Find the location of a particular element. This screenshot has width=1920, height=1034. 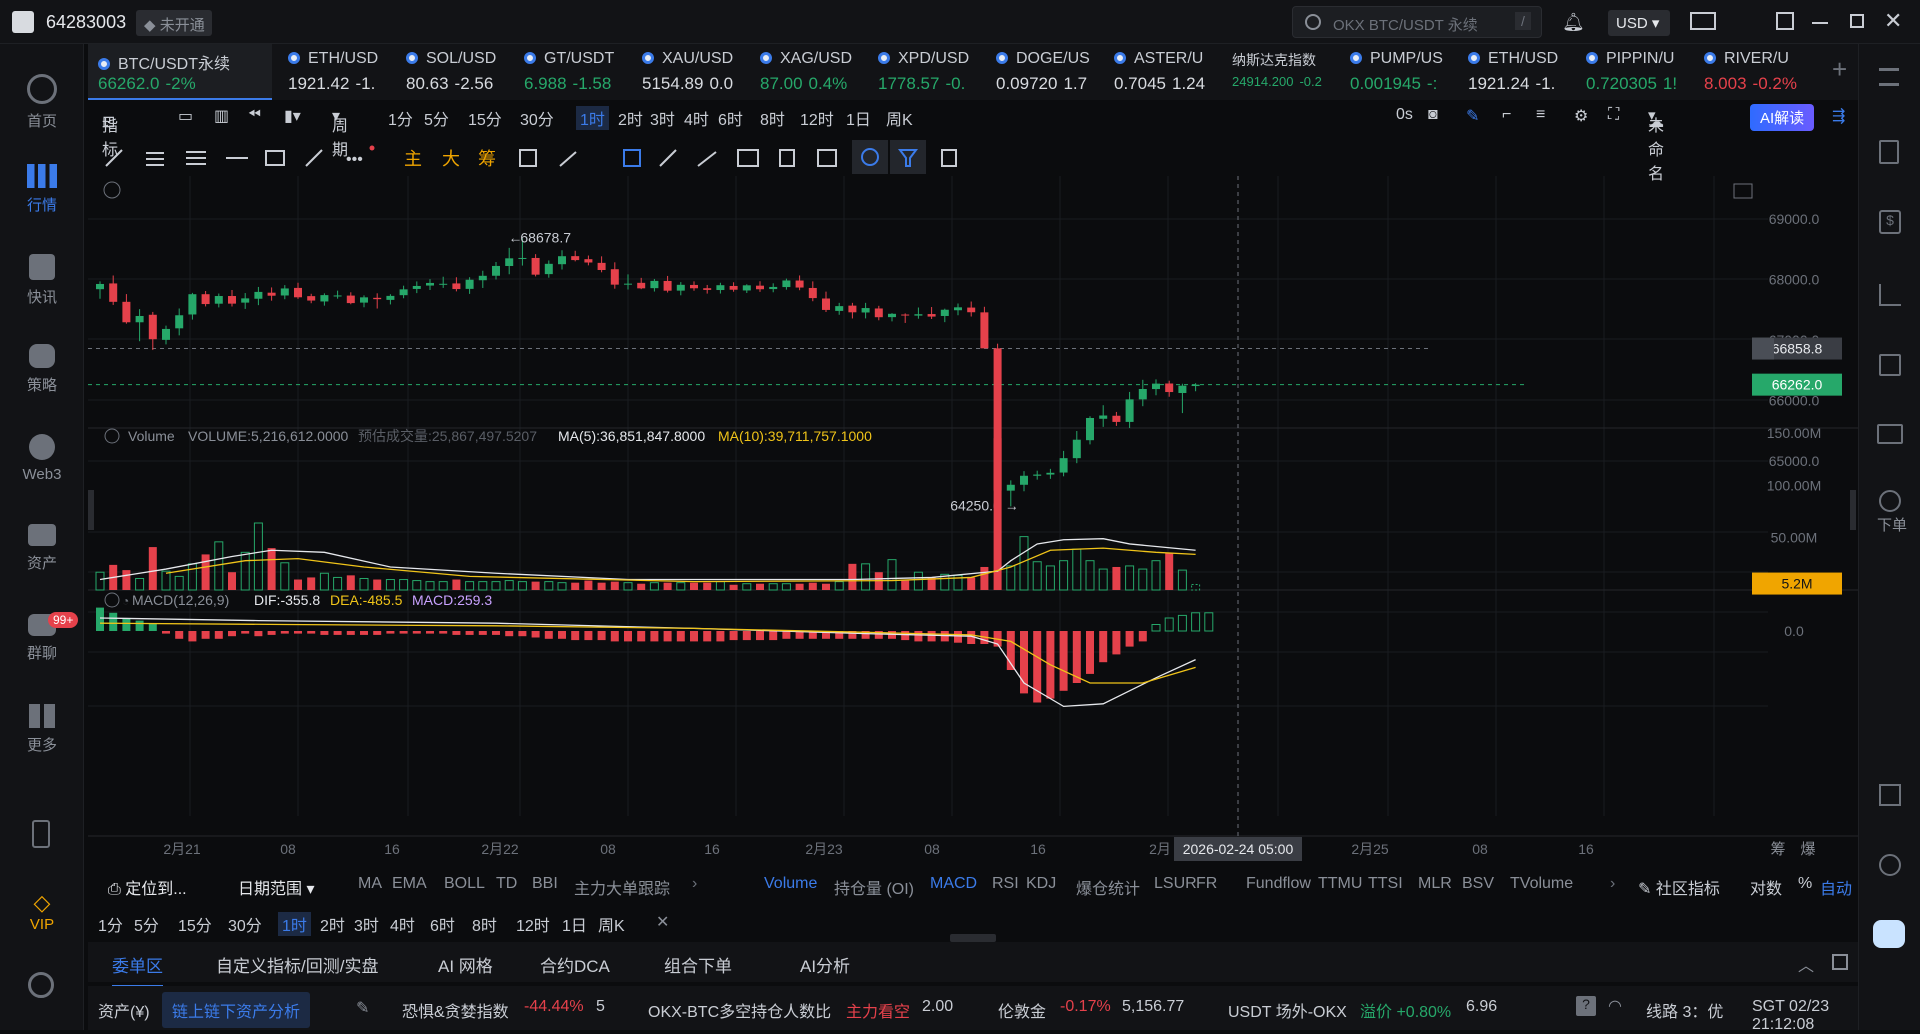

chip-tool: 筹 is located at coordinates (487, 159).